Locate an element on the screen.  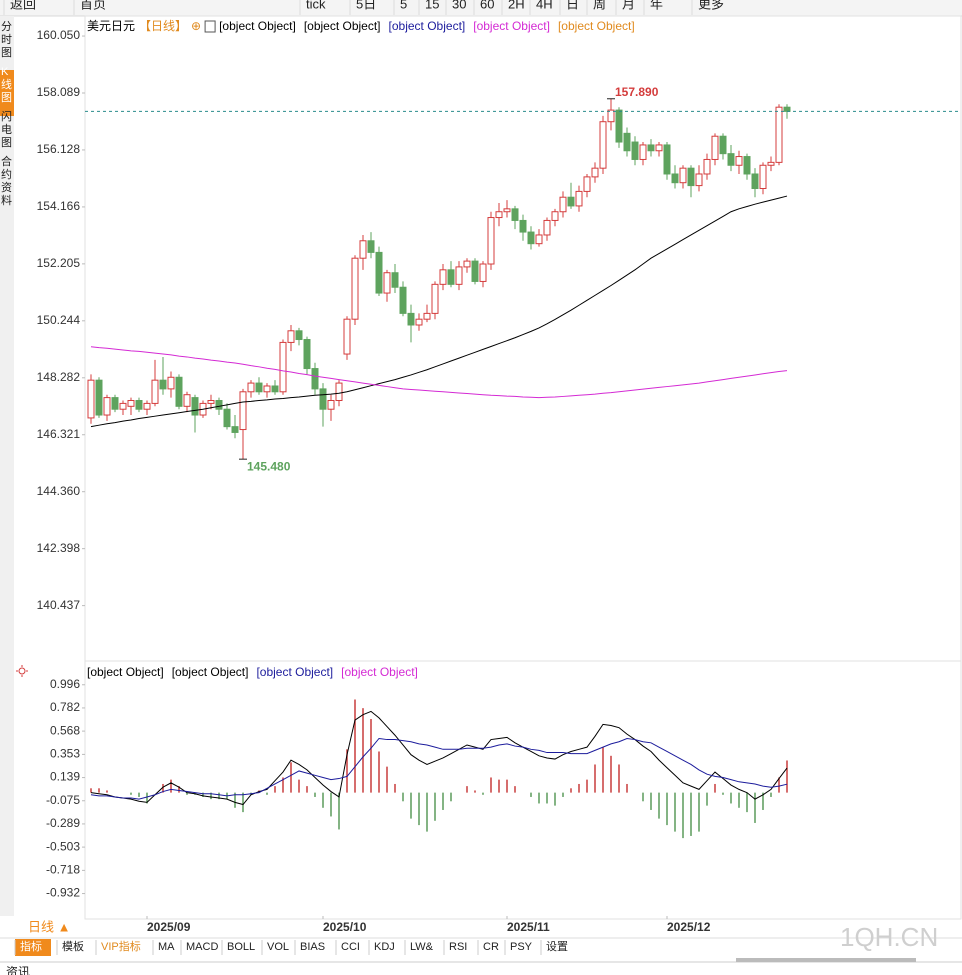
sidebar-item: 时 is located at coordinates (6, 39).